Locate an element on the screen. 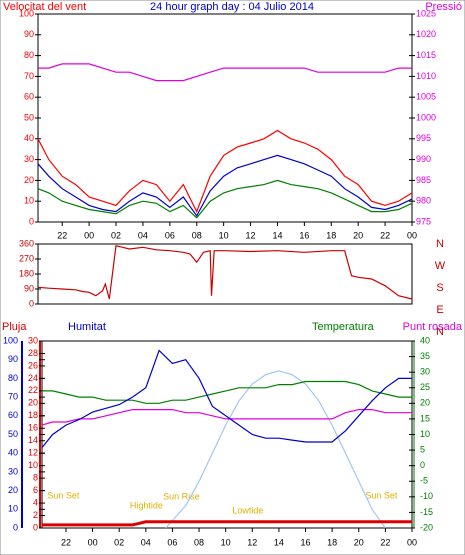 The width and height of the screenshot is (465, 555). rain-label: Pluja is located at coordinates (14, 327).